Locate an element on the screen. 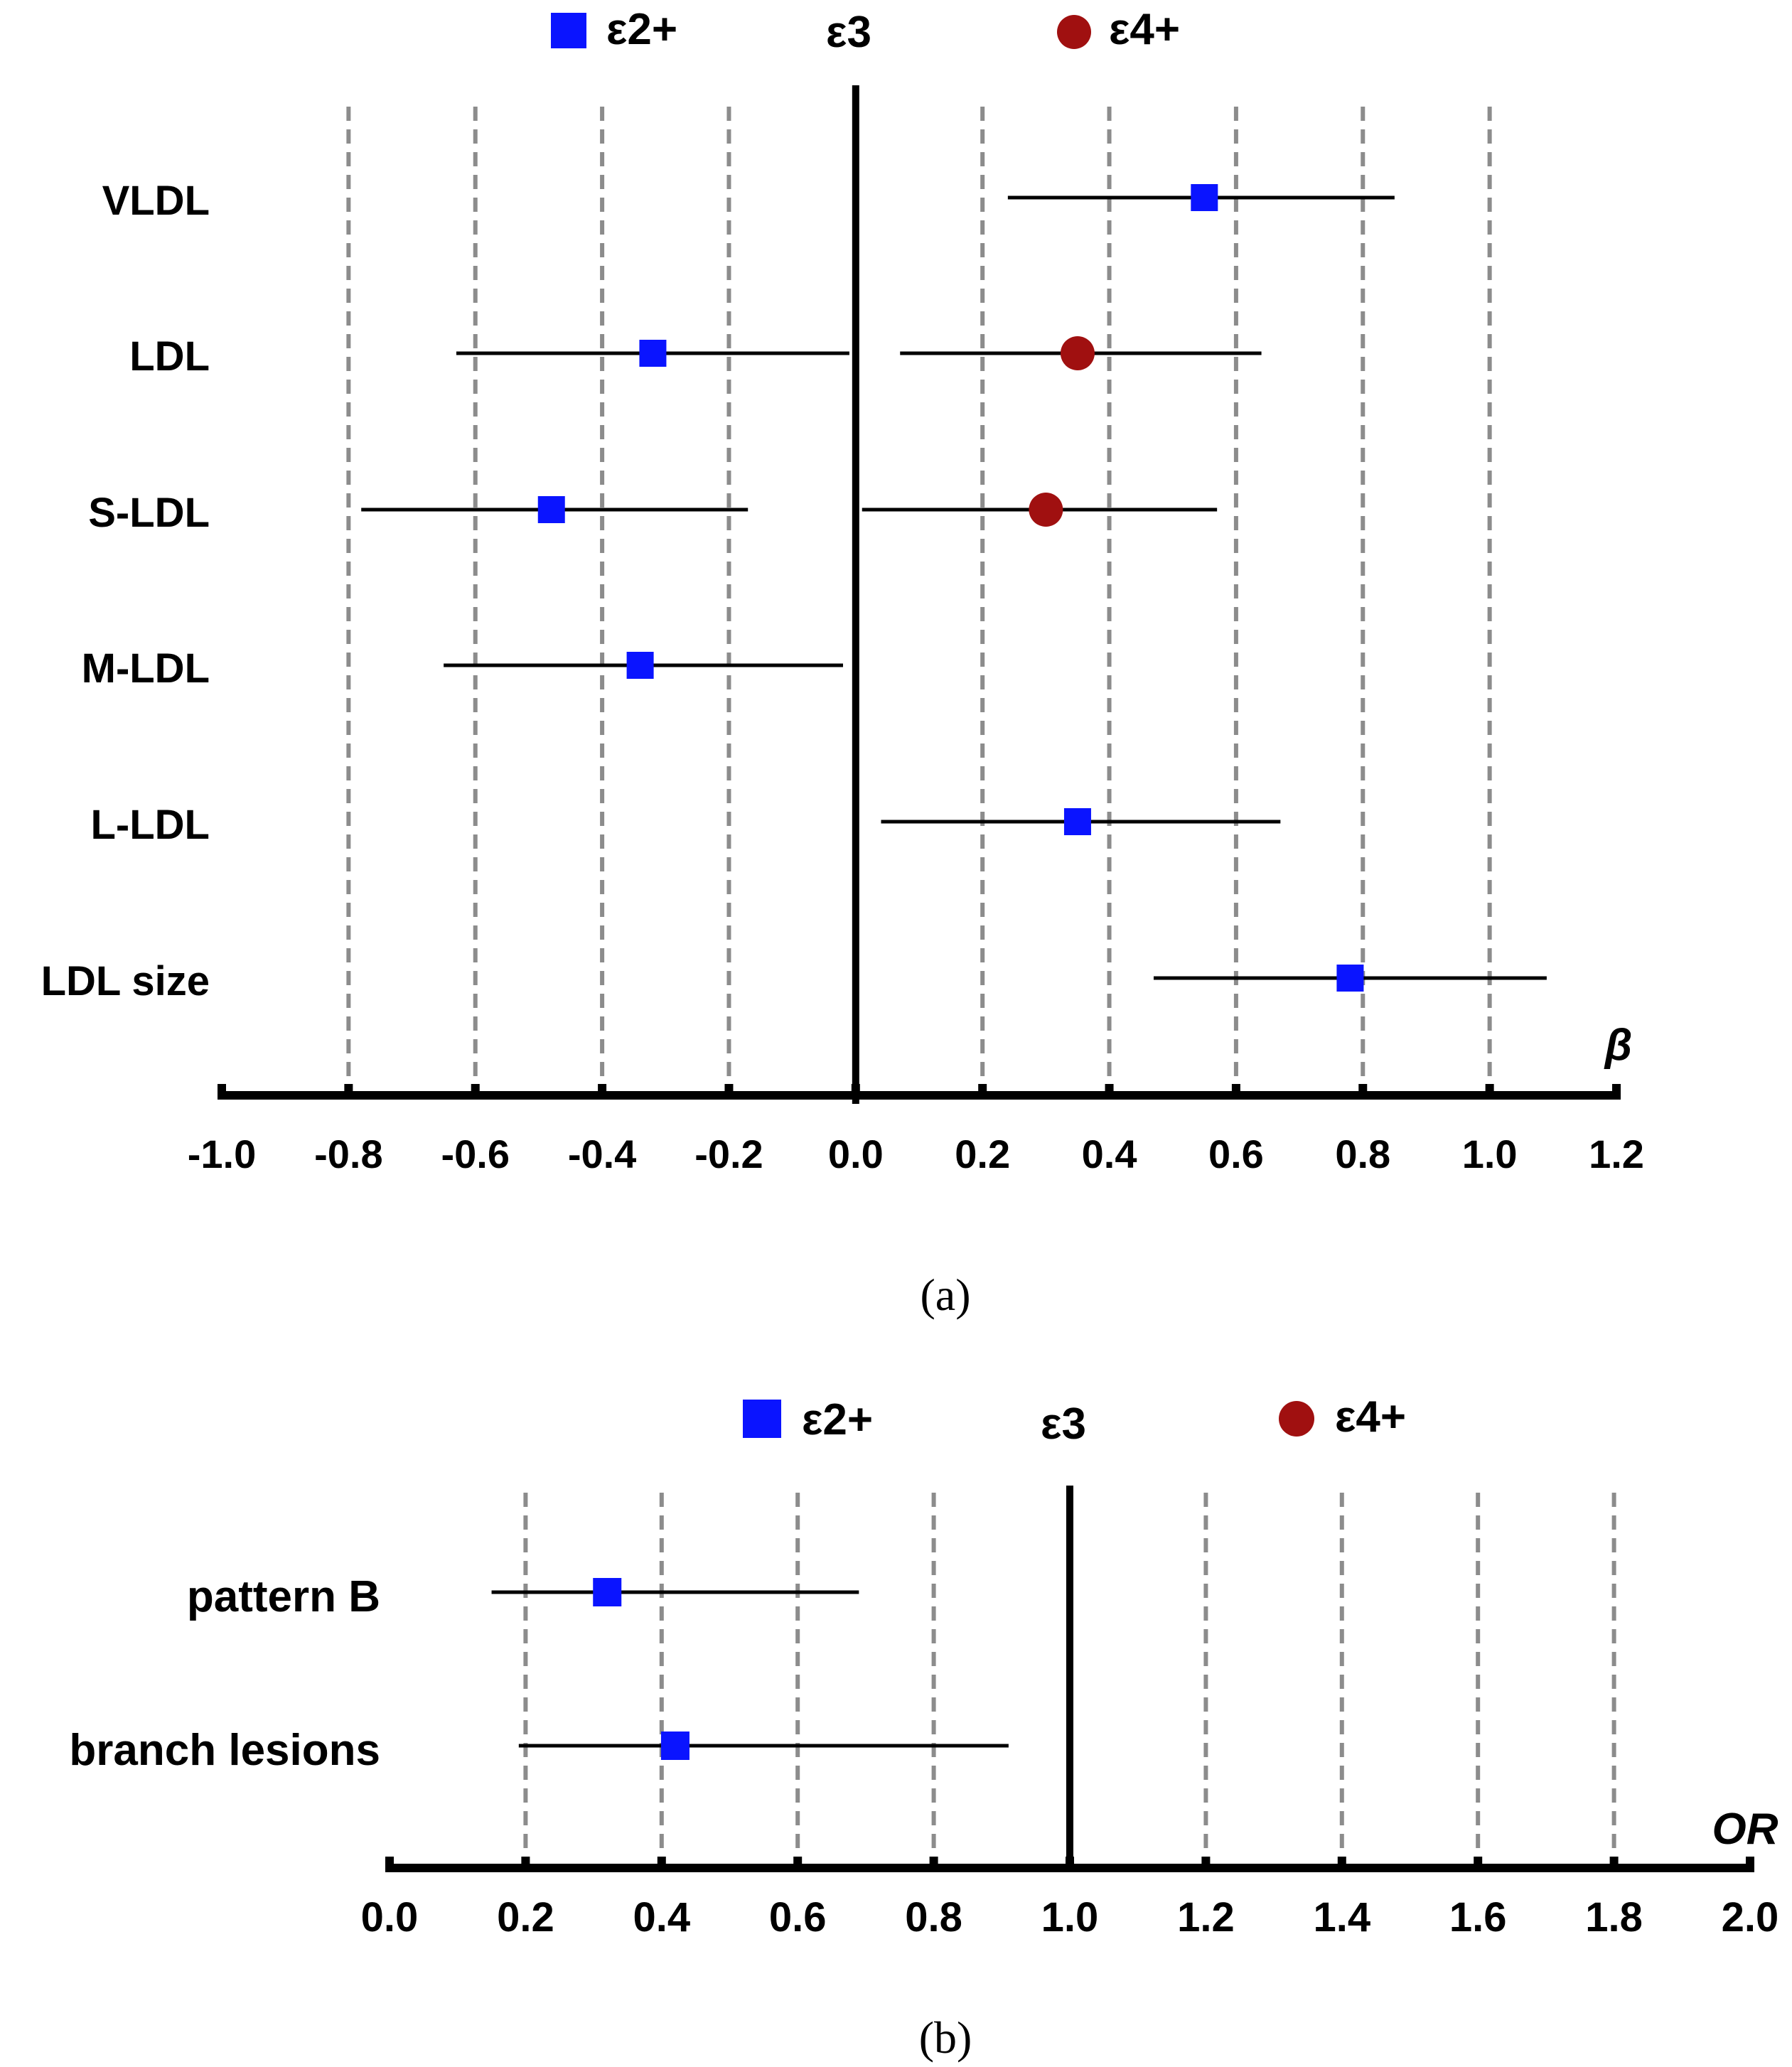 Image resolution: width=1792 pixels, height=2067 pixels. point-s-ldl-e2 is located at coordinates (551, 509).